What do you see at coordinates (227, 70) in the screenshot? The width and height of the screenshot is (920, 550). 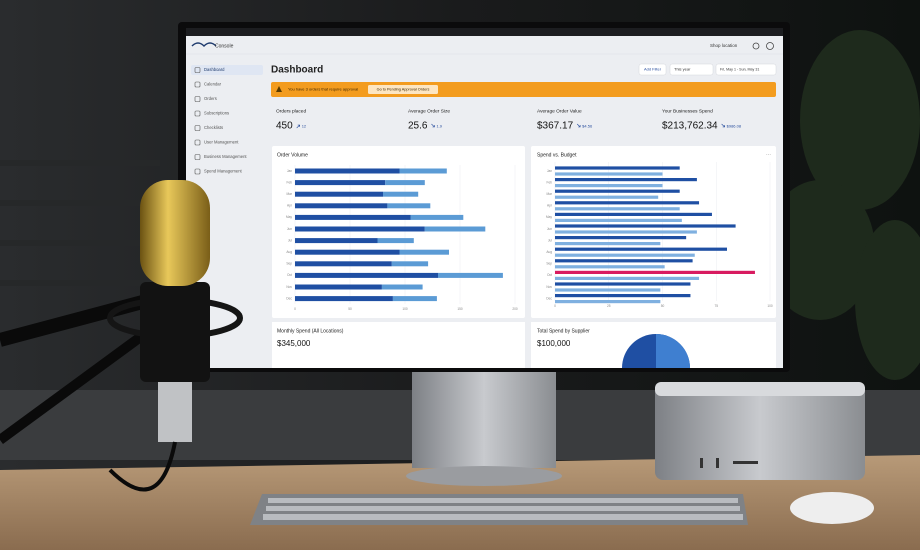 I see `nav-active` at bounding box center [227, 70].